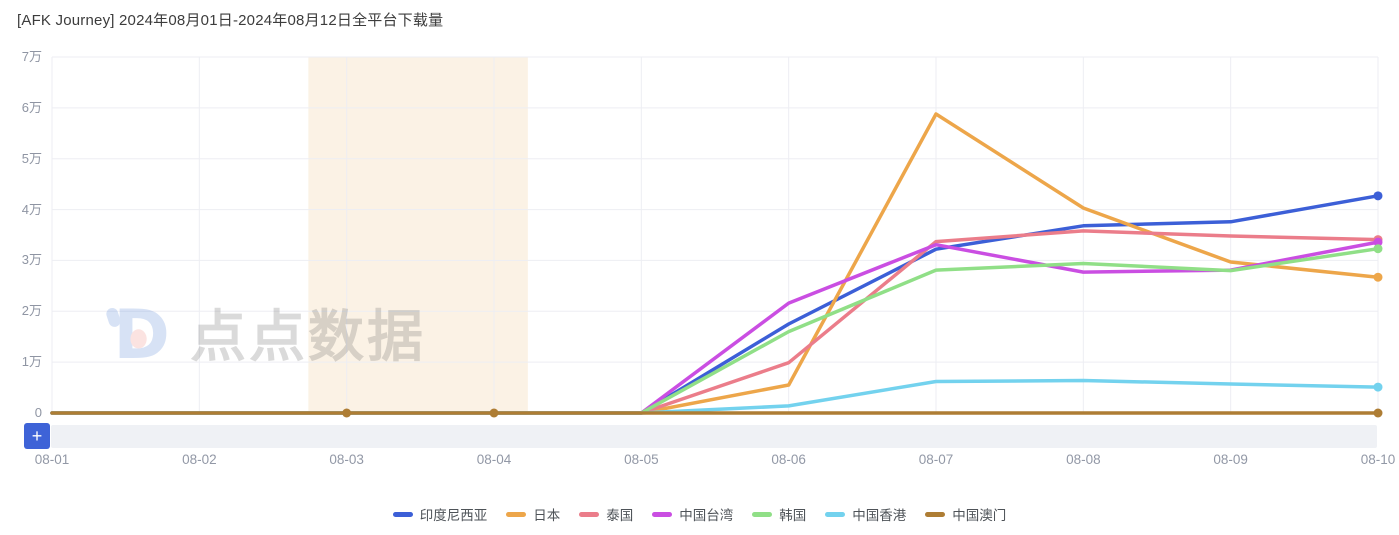 Image resolution: width=1399 pixels, height=535 pixels. Describe the element at coordinates (31, 362) in the screenshot. I see `y-tick-label: 1万` at that location.